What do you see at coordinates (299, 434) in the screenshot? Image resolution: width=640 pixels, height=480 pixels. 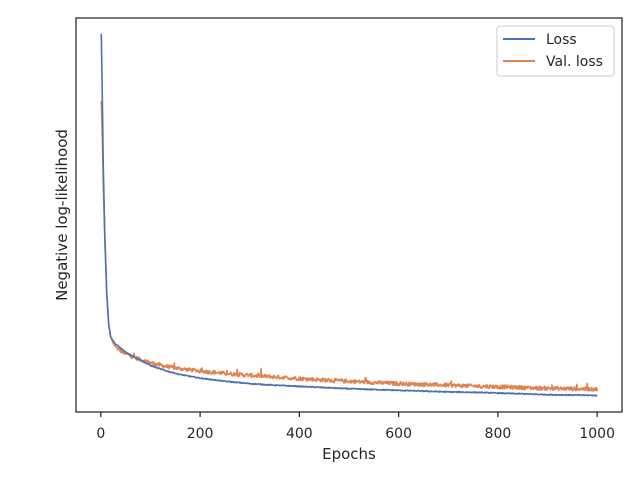 I see `x-tick-label: 400` at bounding box center [299, 434].